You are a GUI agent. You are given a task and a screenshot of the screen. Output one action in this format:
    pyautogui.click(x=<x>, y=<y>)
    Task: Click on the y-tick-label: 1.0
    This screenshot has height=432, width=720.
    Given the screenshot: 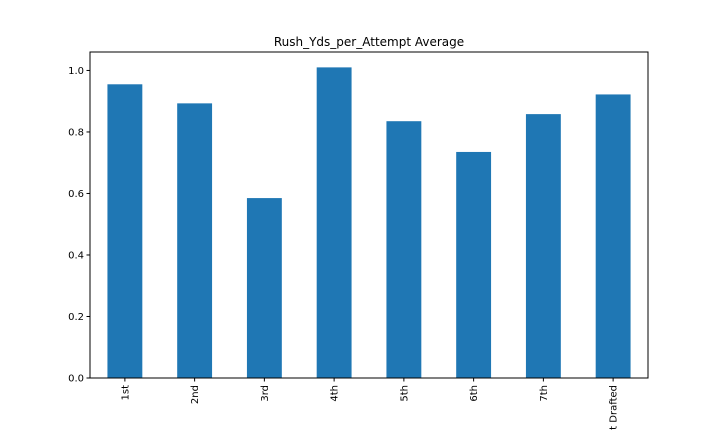 What is the action you would take?
    pyautogui.click(x=76, y=71)
    